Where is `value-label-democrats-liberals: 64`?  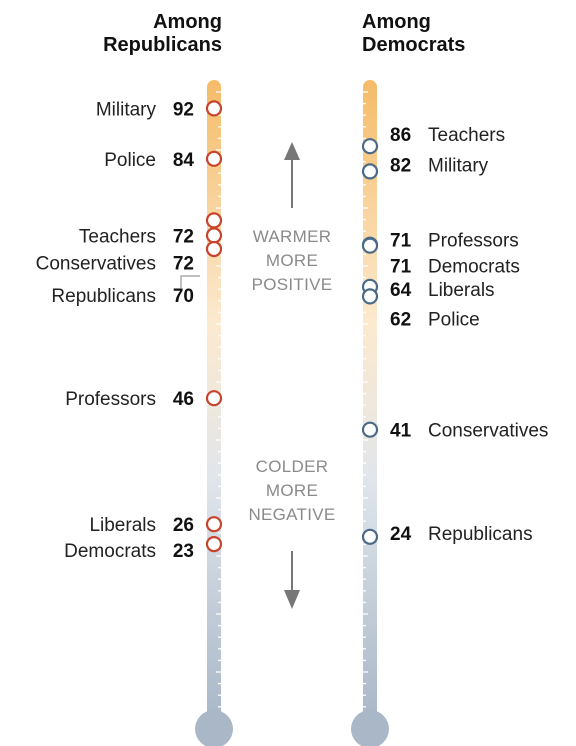
value-label-democrats-liberals: 64 is located at coordinates (401, 290).